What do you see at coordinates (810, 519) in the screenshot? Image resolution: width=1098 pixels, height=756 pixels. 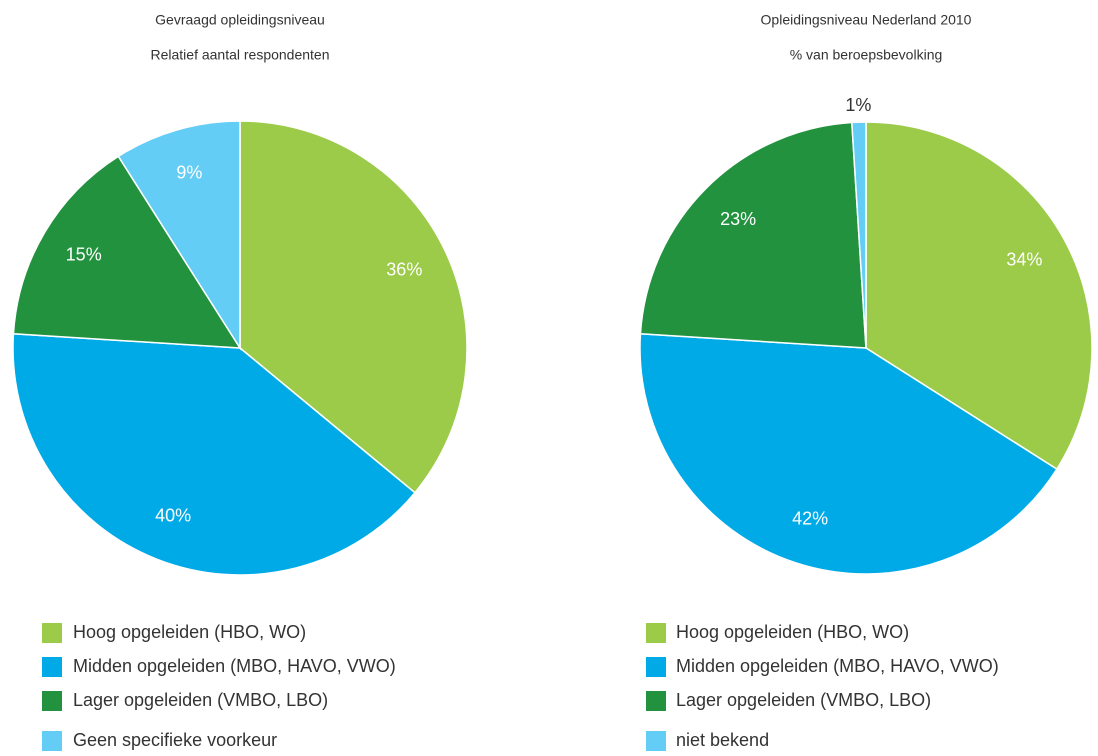 I see `value-label: 42%` at bounding box center [810, 519].